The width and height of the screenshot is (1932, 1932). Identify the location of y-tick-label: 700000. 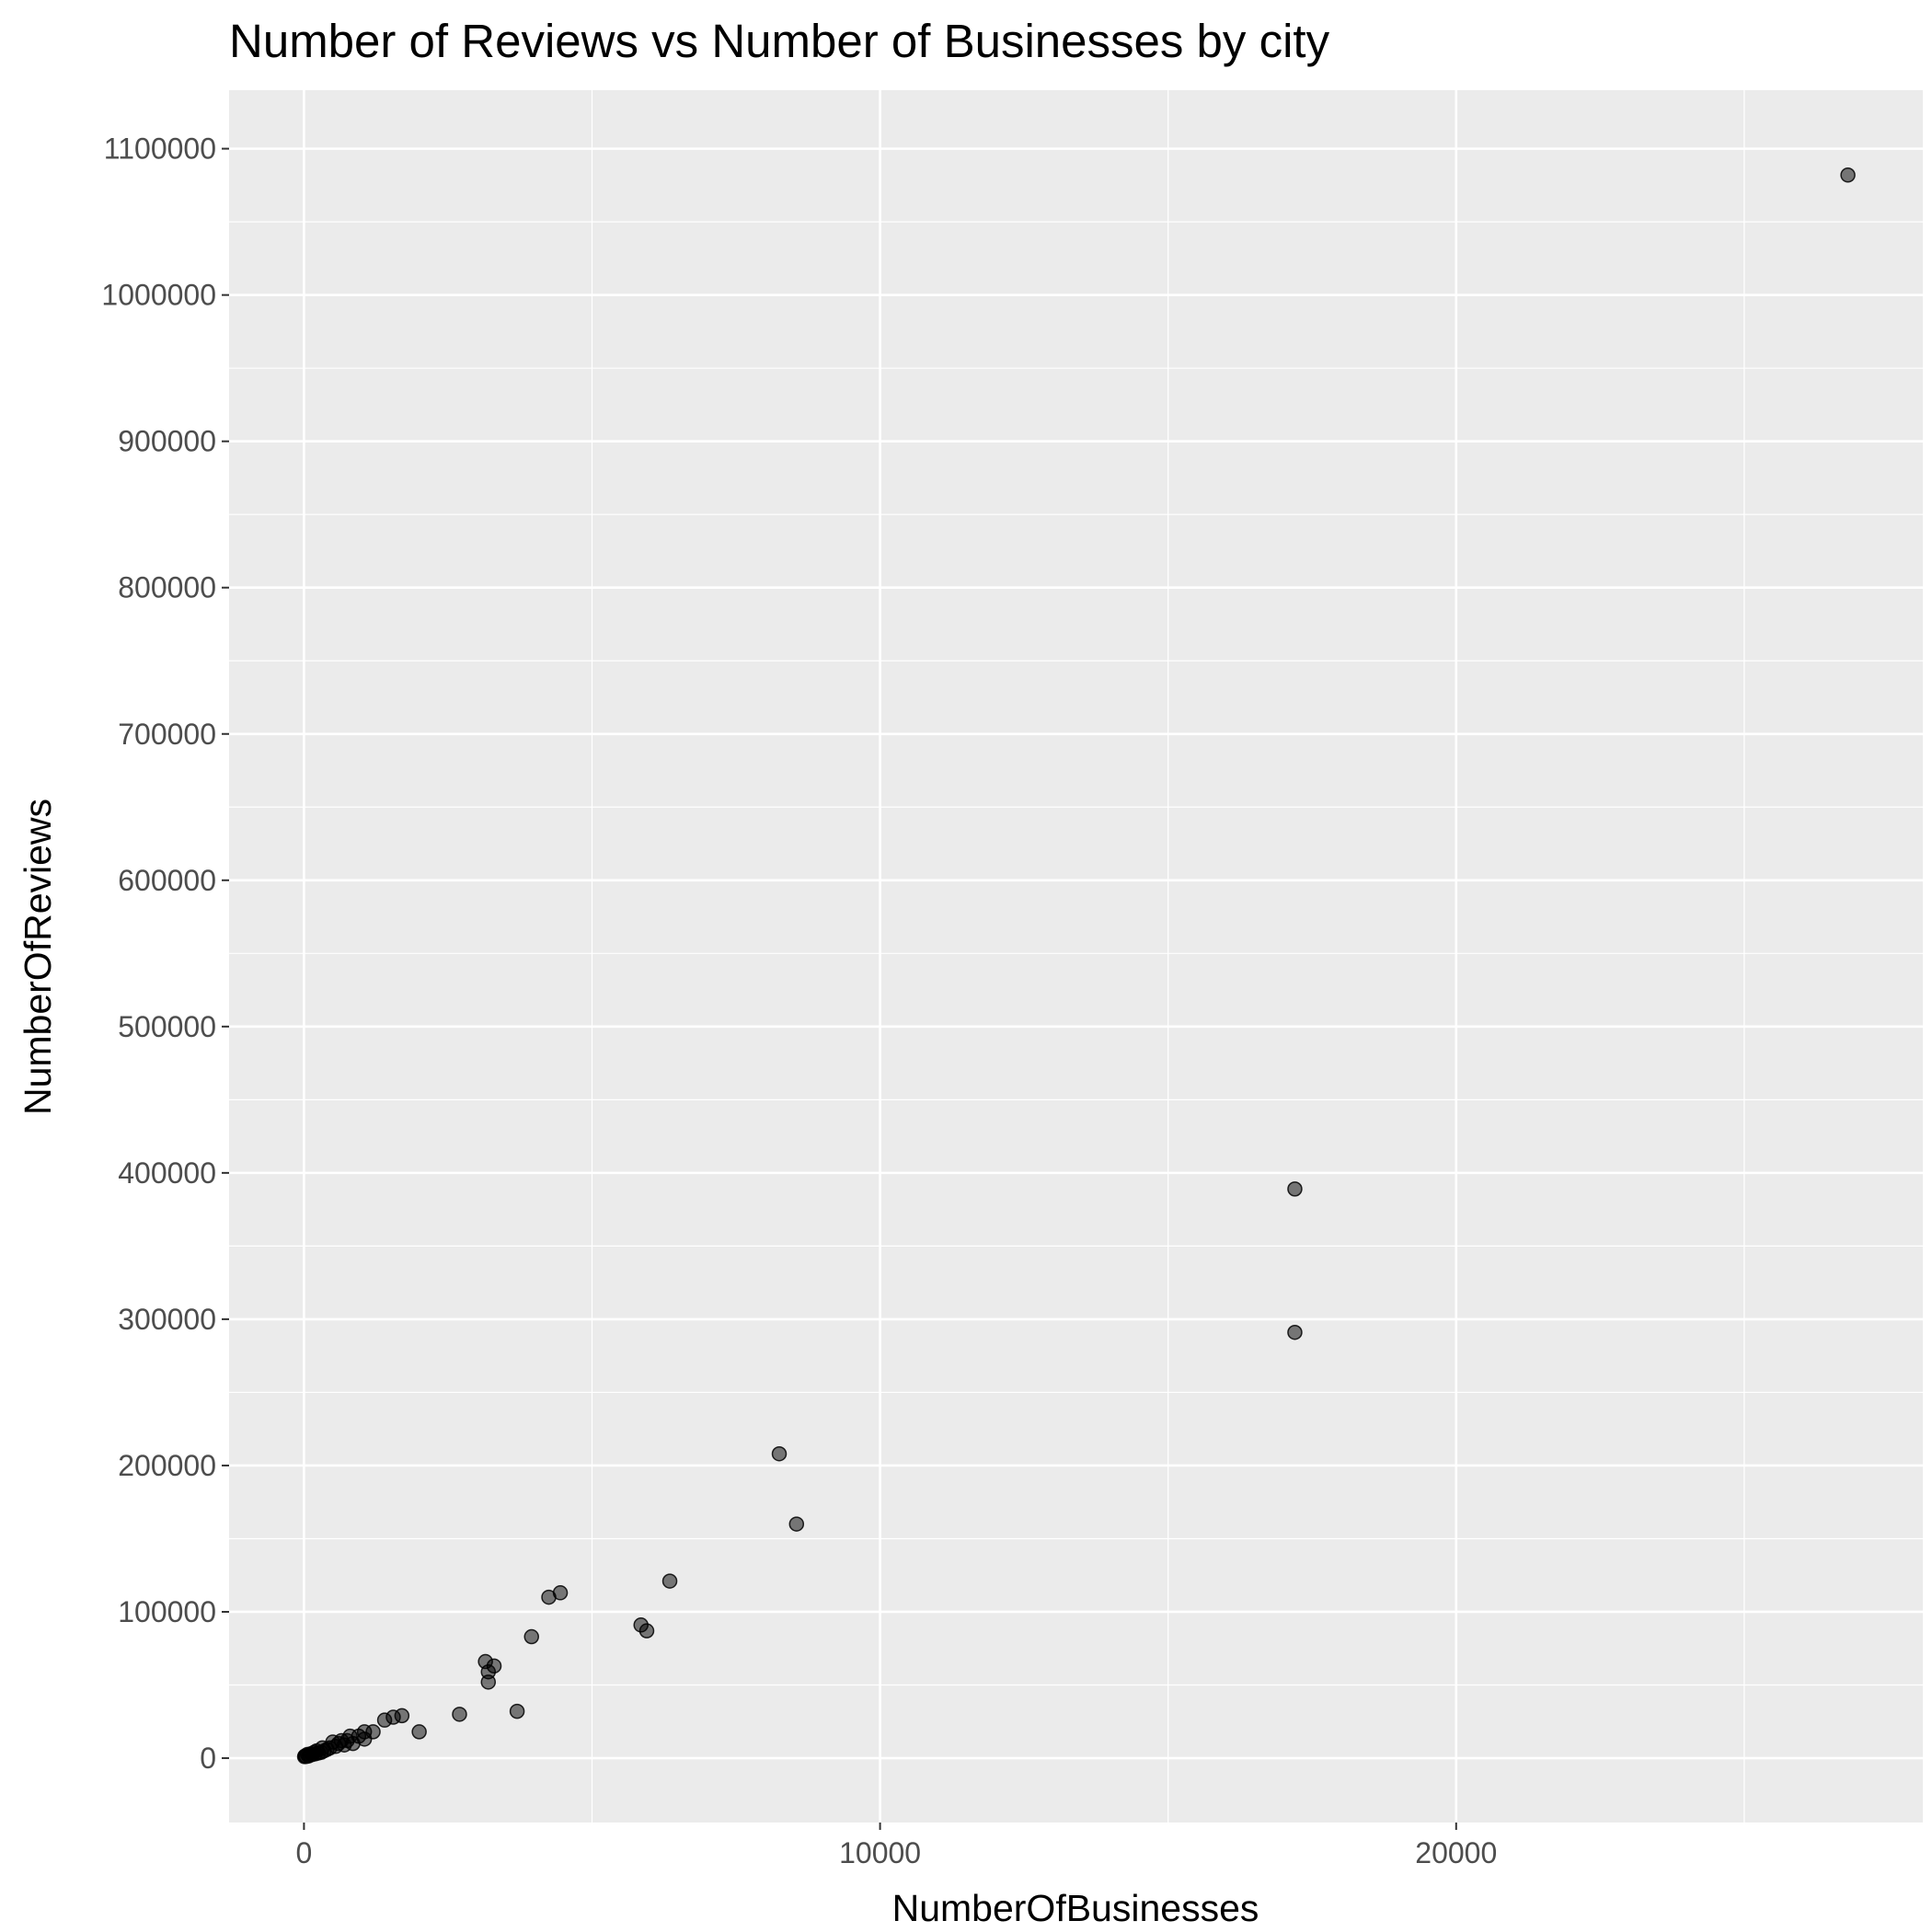
(167, 734).